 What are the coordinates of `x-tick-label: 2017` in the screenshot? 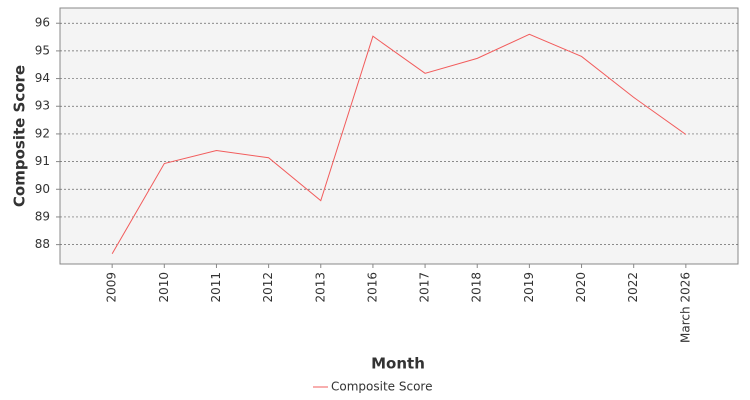 It's located at (425, 287).